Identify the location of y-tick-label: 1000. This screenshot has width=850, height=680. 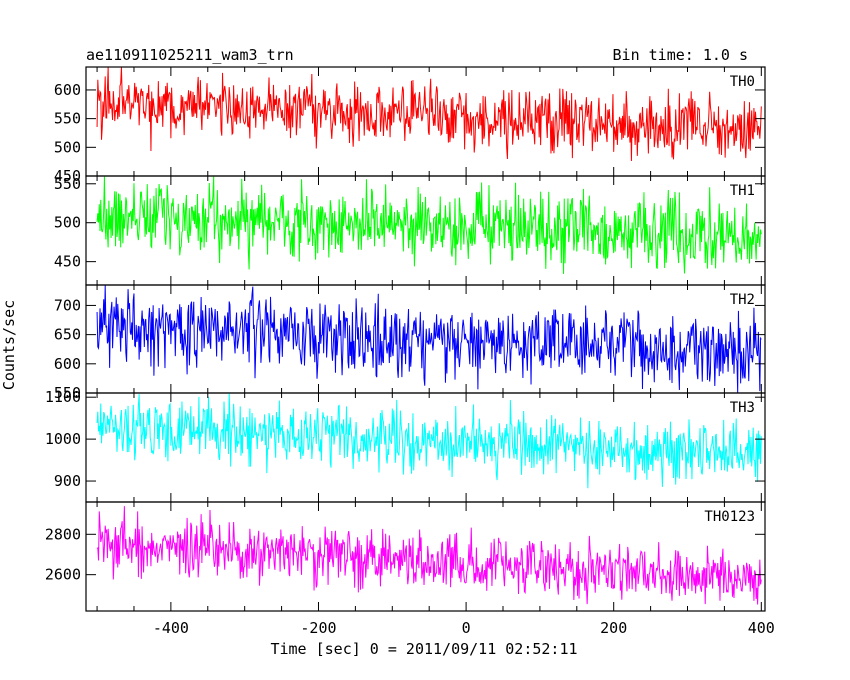
(63, 439).